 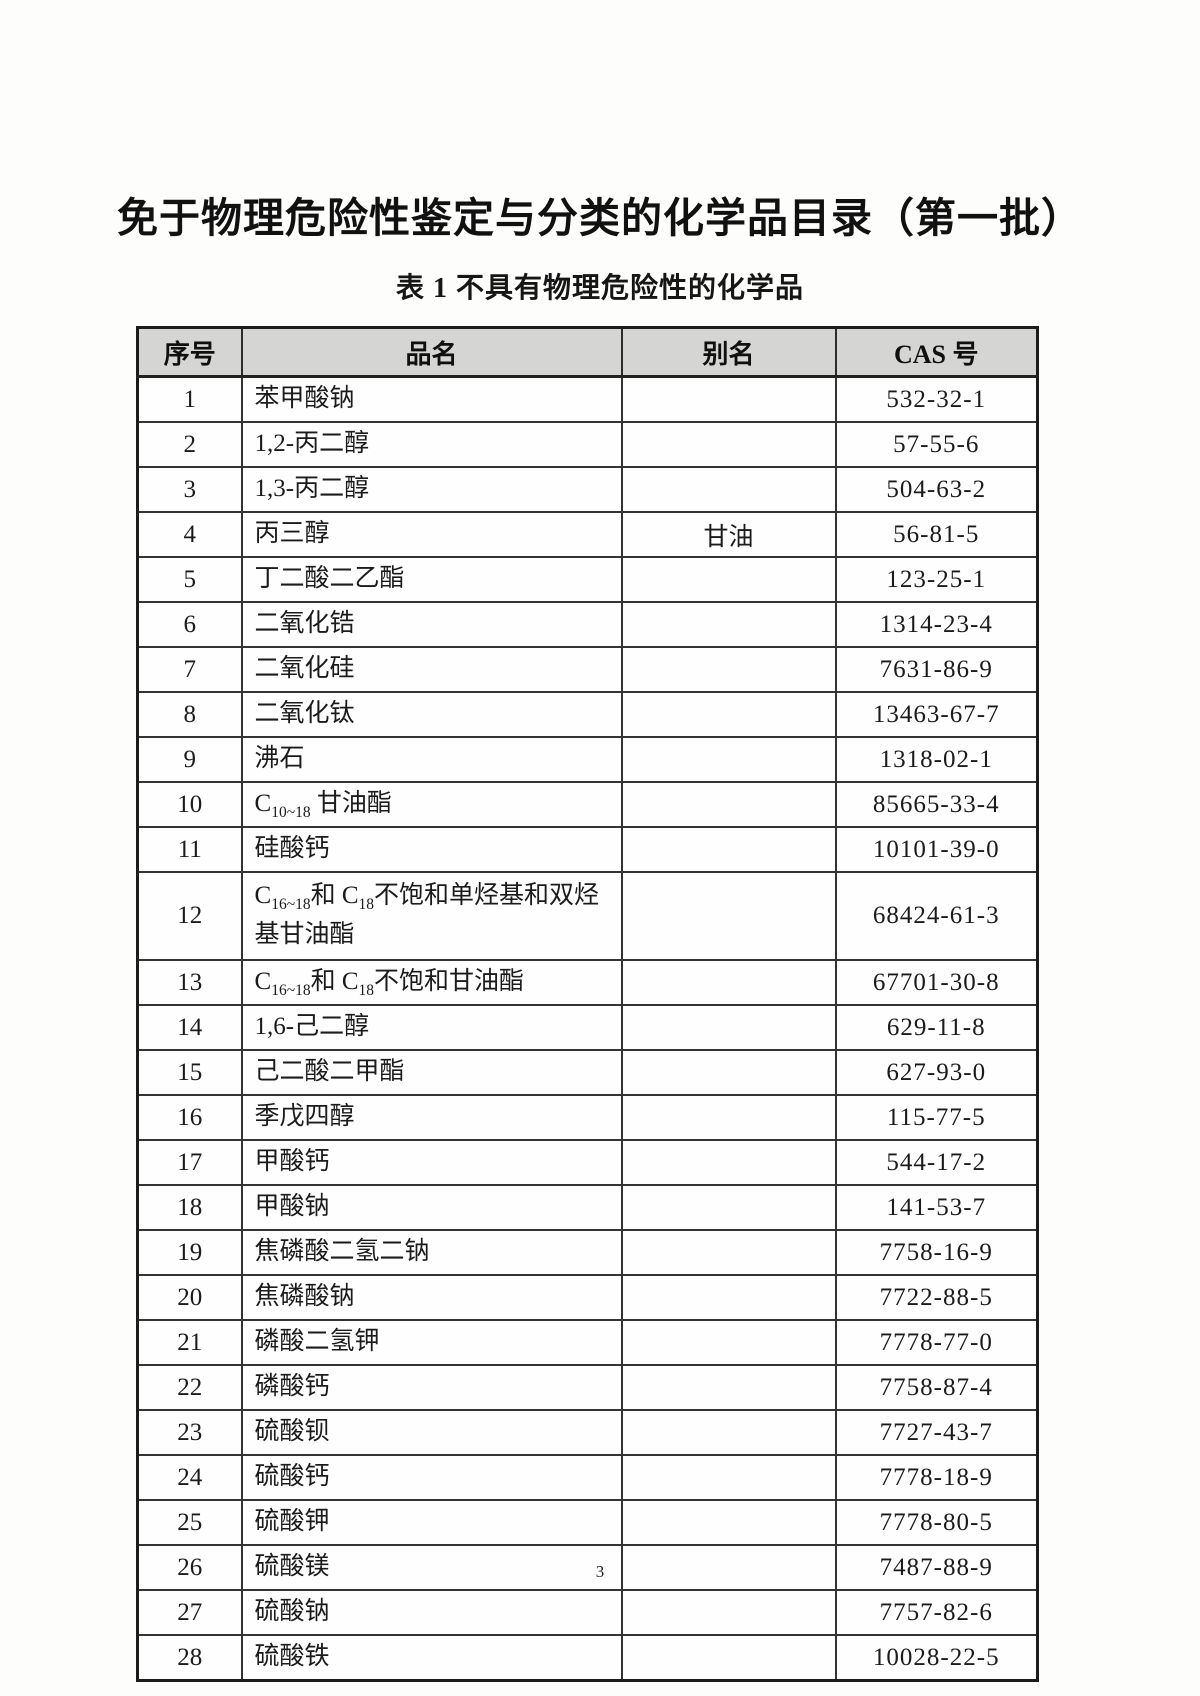 What do you see at coordinates (936, 352) in the screenshot?
I see `col-header-cas: CAS 号` at bounding box center [936, 352].